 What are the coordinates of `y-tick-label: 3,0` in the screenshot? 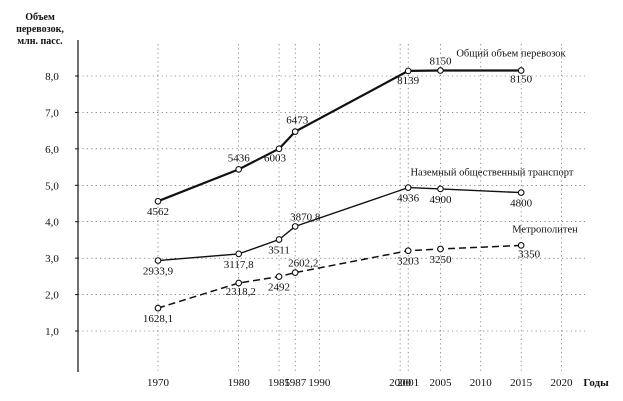 It's located at (52, 259).